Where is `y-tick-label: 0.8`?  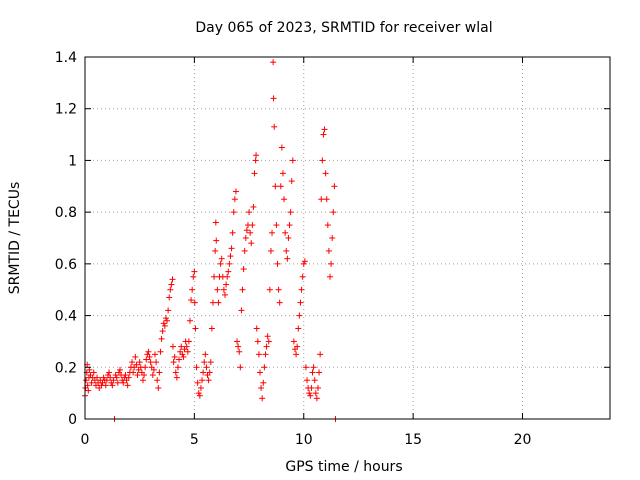 y-tick-label: 0.8 is located at coordinates (66, 213).